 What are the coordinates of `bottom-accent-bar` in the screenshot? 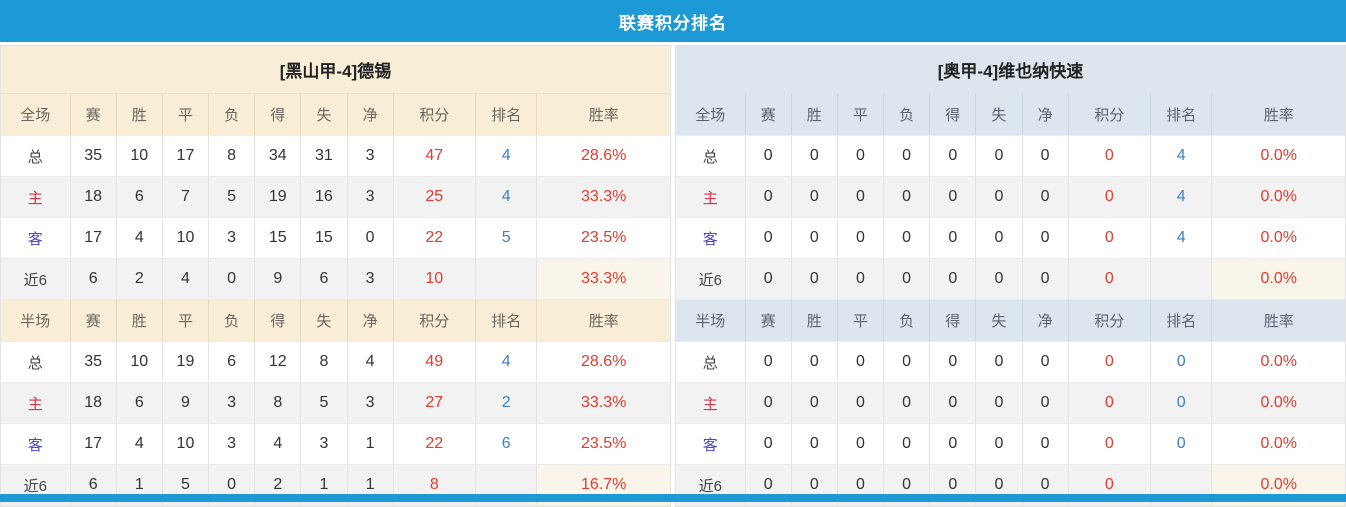 It's located at (673, 498).